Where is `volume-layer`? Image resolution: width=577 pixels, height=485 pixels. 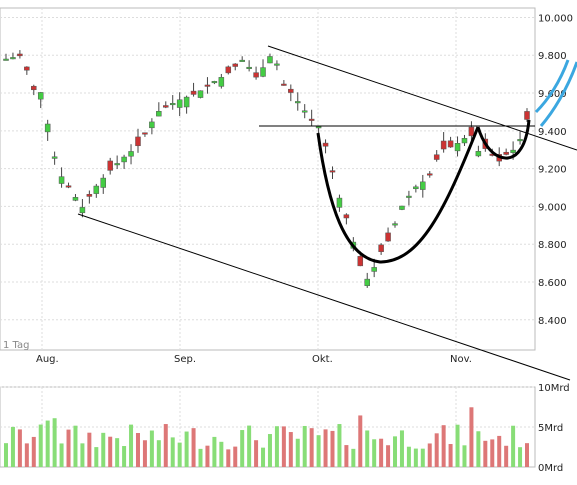
volume-layer is located at coordinates (266, 437).